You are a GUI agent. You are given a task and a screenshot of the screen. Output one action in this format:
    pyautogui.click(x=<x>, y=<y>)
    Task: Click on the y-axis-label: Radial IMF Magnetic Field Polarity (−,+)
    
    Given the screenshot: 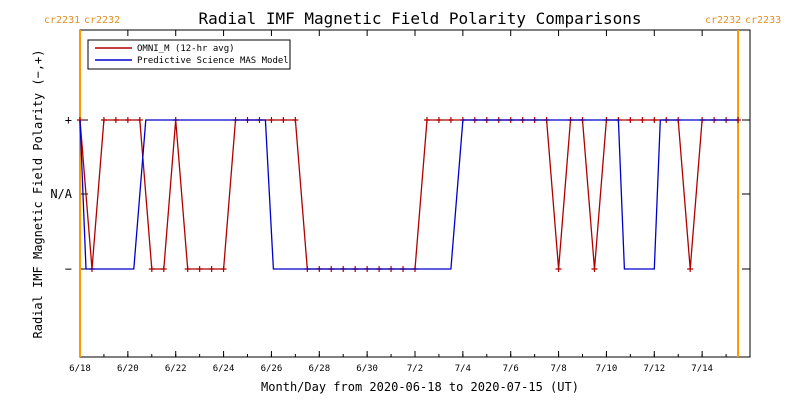 What is the action you would take?
    pyautogui.click(x=38, y=194)
    